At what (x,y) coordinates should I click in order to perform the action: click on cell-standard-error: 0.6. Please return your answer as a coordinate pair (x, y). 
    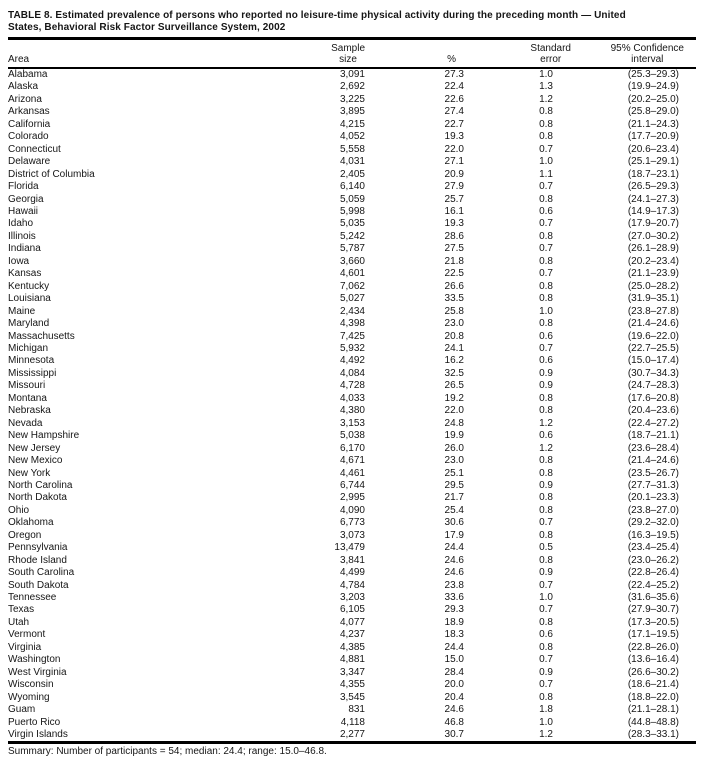
    Looking at the image, I should click on (546, 361).